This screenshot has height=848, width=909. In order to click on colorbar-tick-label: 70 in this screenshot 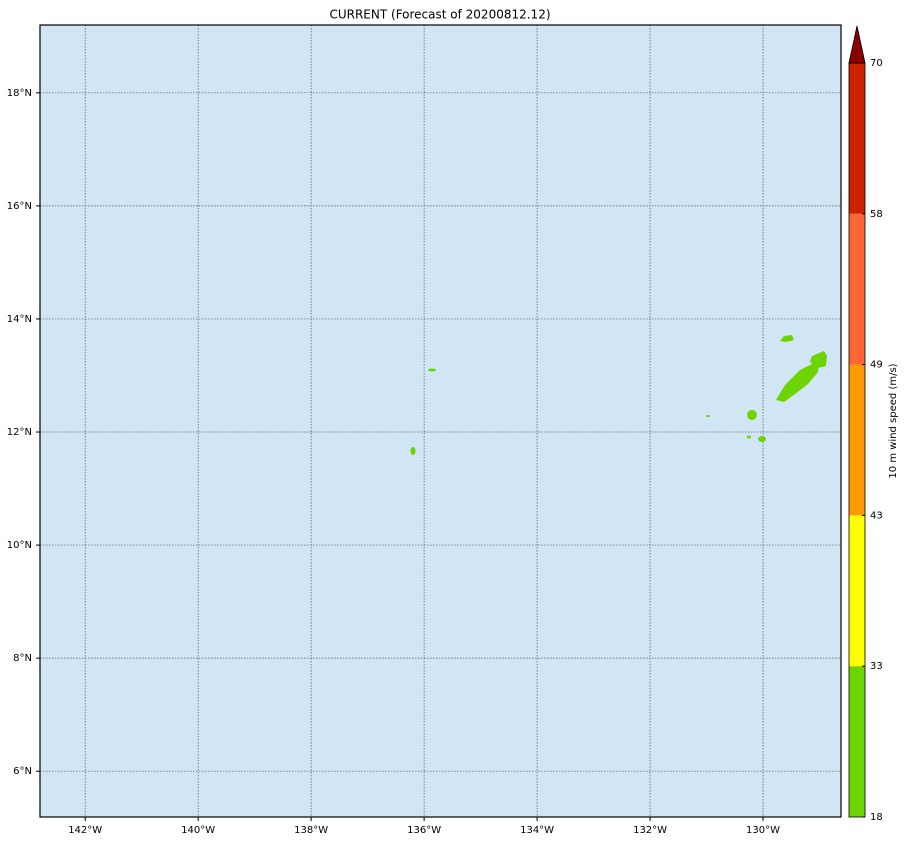, I will do `click(876, 63)`.